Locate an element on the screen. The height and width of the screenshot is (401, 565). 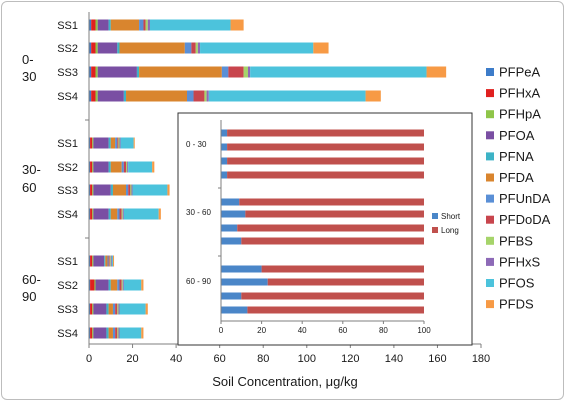
inset-bar-long-0-30-ss3 is located at coordinates (325, 161).